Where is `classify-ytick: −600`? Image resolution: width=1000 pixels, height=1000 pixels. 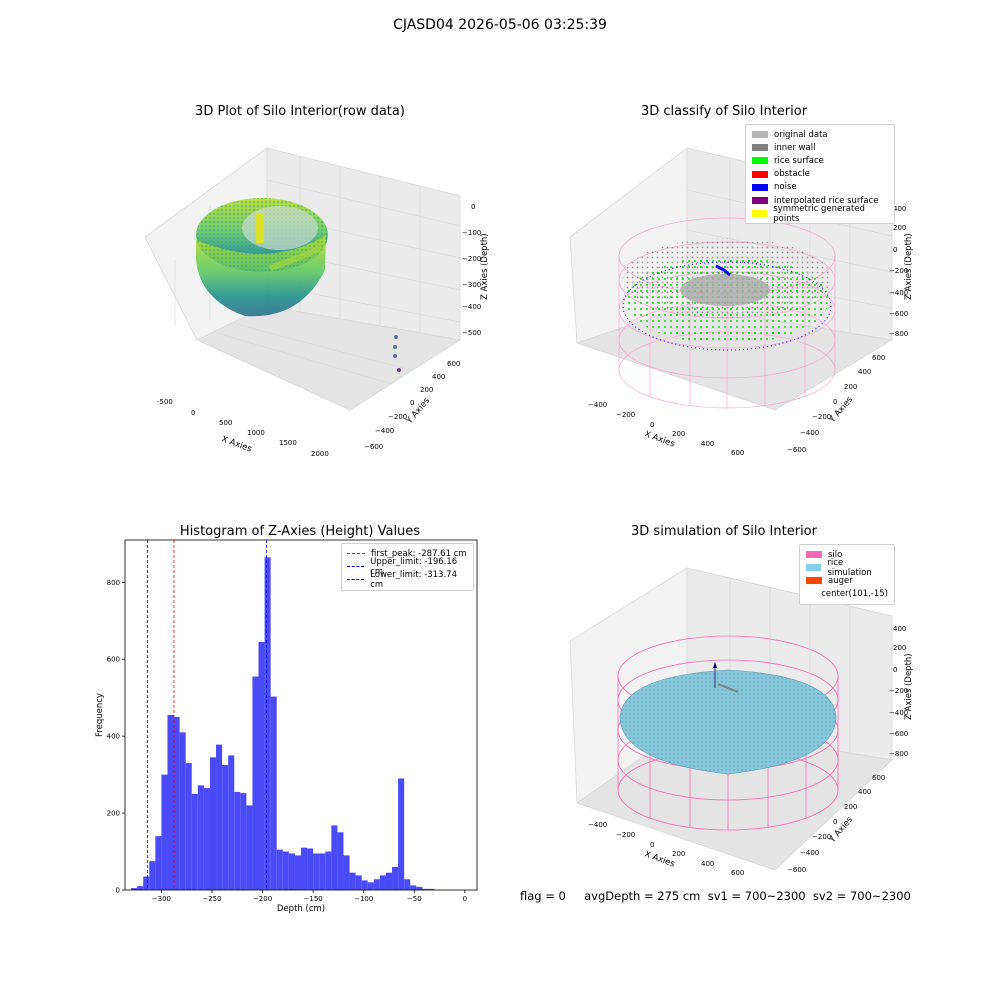 classify-ytick: −600 is located at coordinates (796, 450).